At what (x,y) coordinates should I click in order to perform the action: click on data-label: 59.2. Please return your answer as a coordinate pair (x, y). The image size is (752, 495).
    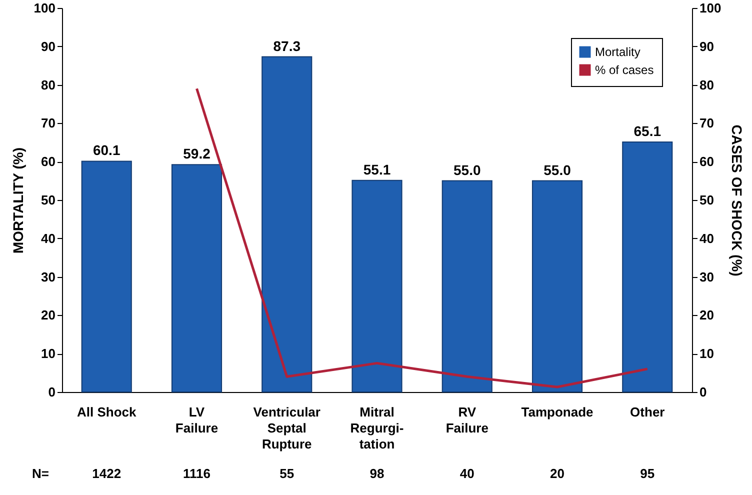
    Looking at the image, I should click on (197, 154).